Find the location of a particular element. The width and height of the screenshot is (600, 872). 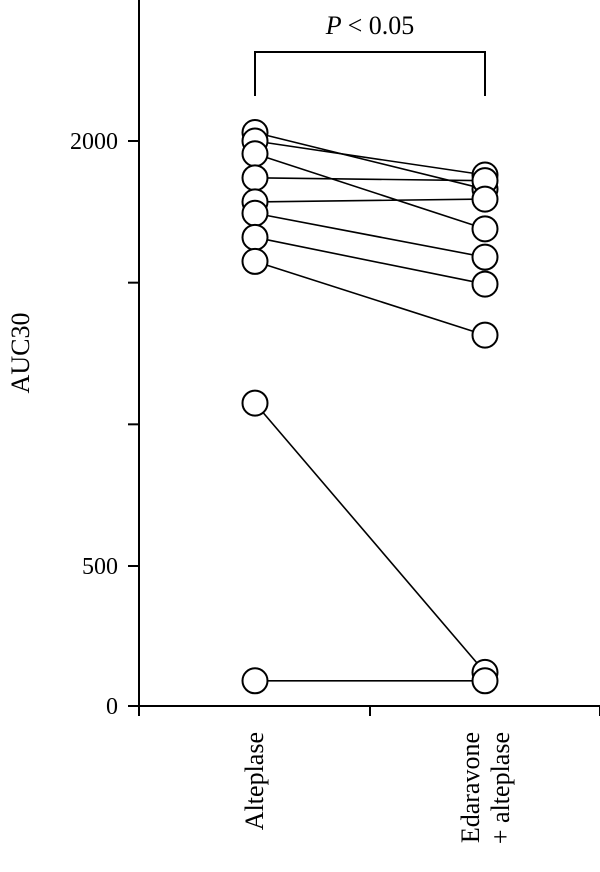

significance-bracket: P < 0.05 is located at coordinates (370, 53).